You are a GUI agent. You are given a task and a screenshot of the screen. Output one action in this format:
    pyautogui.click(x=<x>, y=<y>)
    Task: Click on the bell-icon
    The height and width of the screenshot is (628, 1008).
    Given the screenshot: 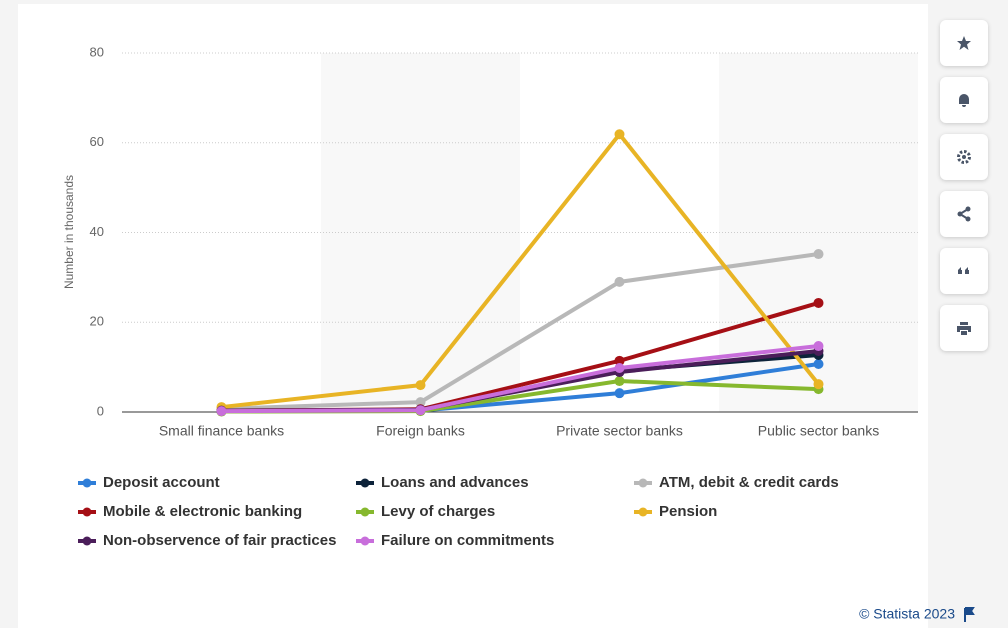 What is the action you would take?
    pyautogui.click(x=964, y=100)
    